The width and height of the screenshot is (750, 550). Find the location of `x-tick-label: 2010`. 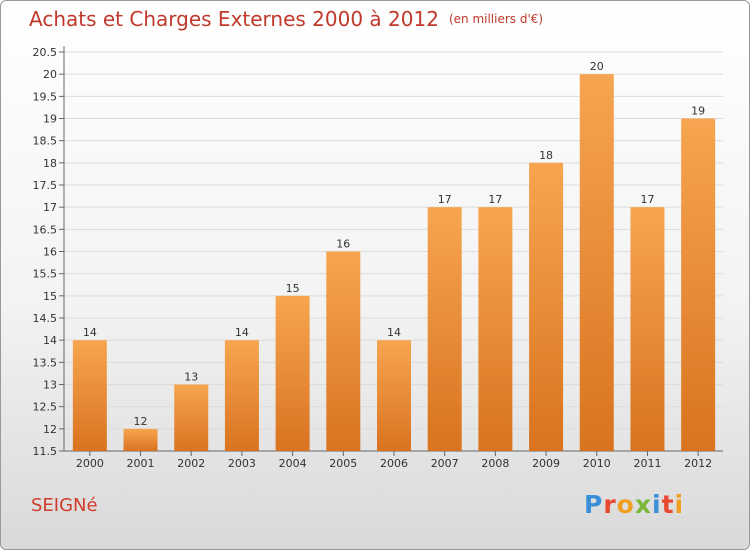

x-tick-label: 2010 is located at coordinates (597, 463).